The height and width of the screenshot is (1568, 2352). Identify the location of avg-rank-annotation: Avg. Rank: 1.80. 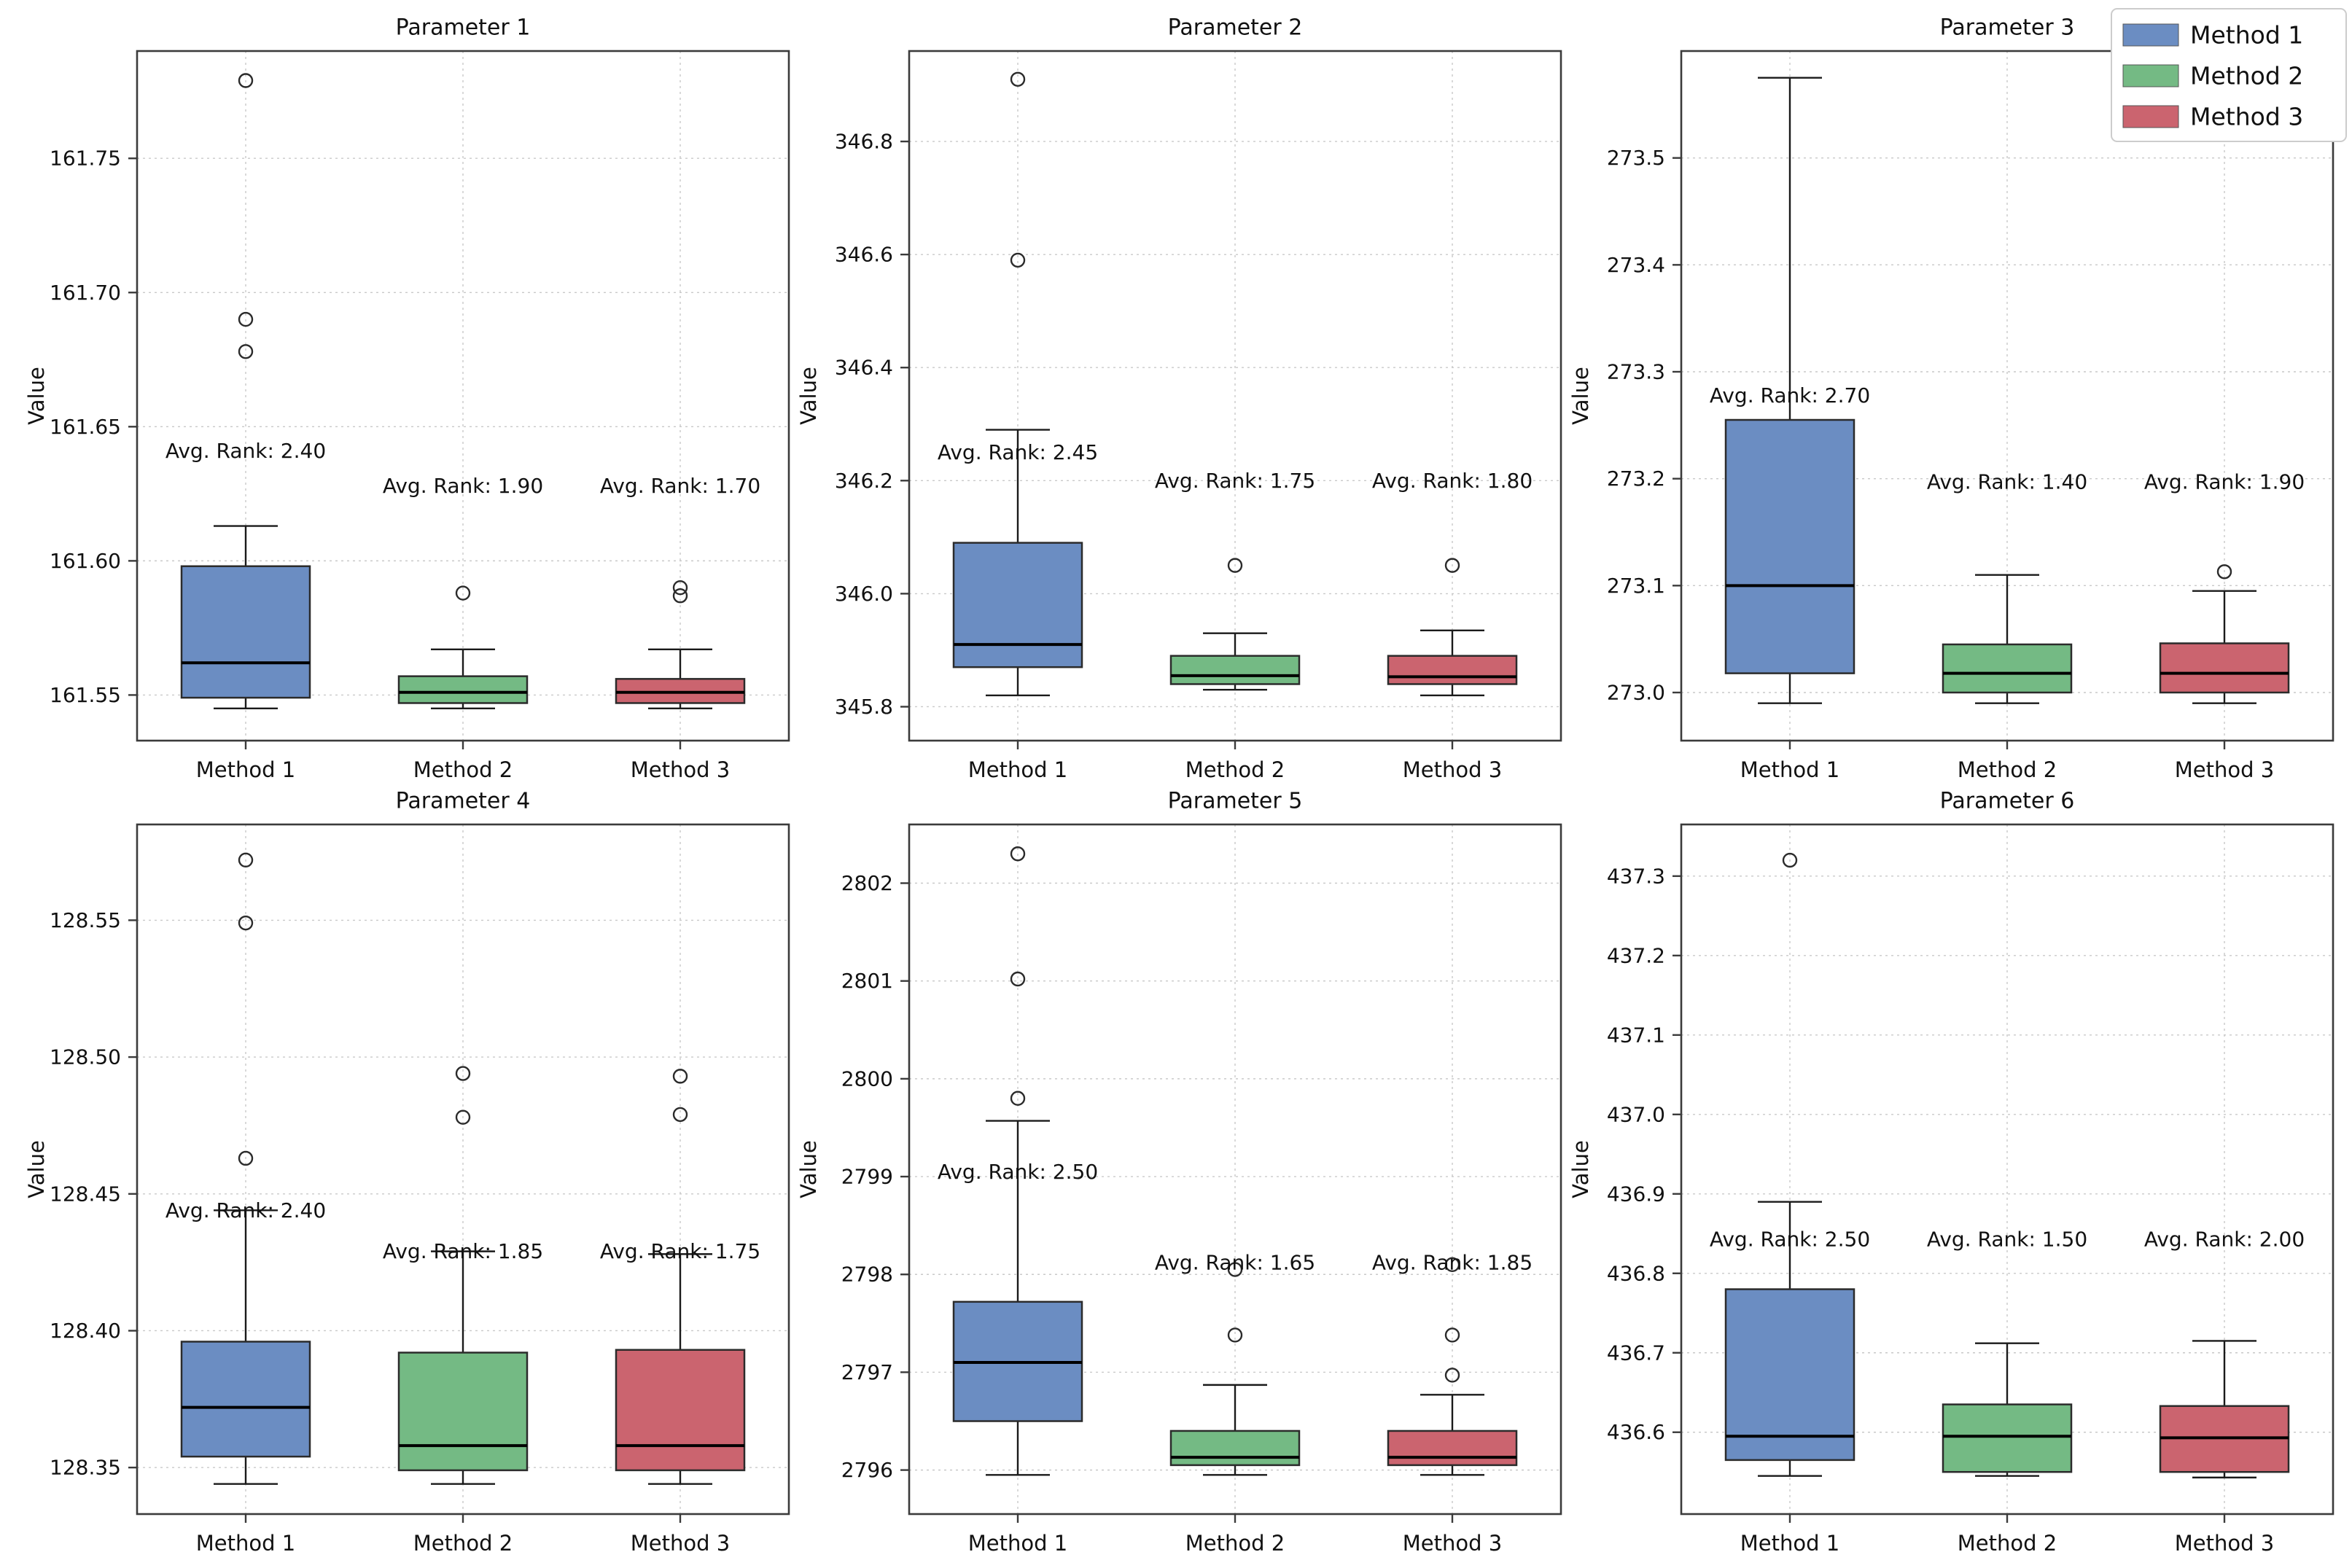
(1452, 481).